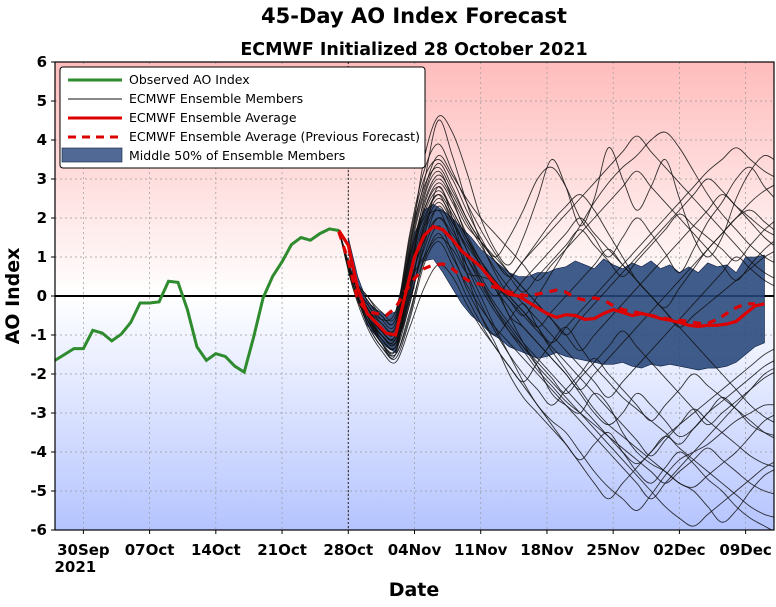 The width and height of the screenshot is (776, 607). Describe the element at coordinates (38, 530) in the screenshot. I see `y-tick-label: -6` at that location.